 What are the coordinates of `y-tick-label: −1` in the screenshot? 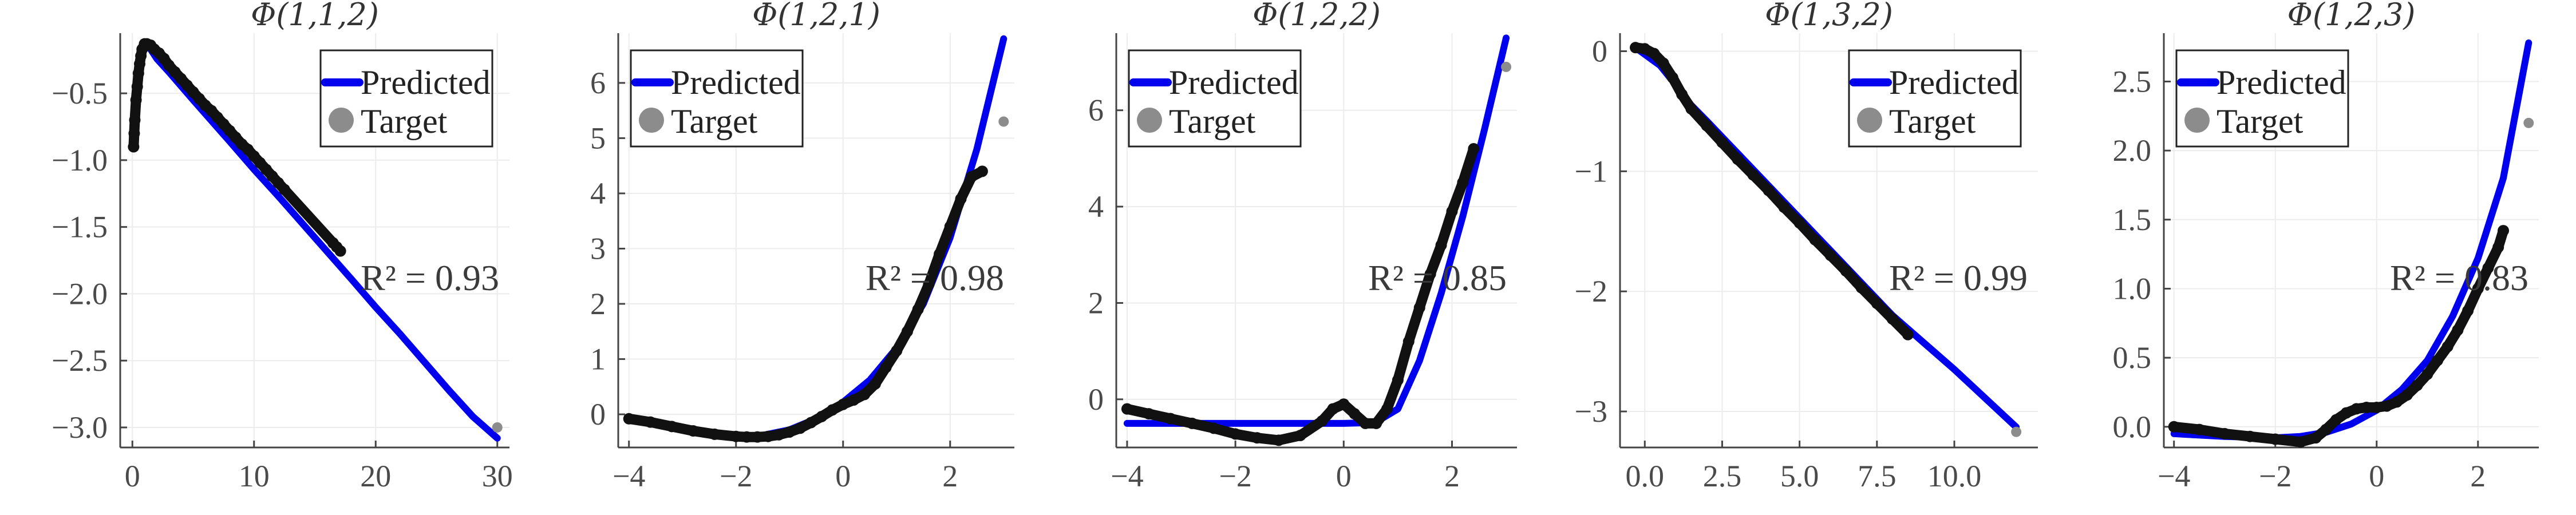 It's located at (1591, 171).